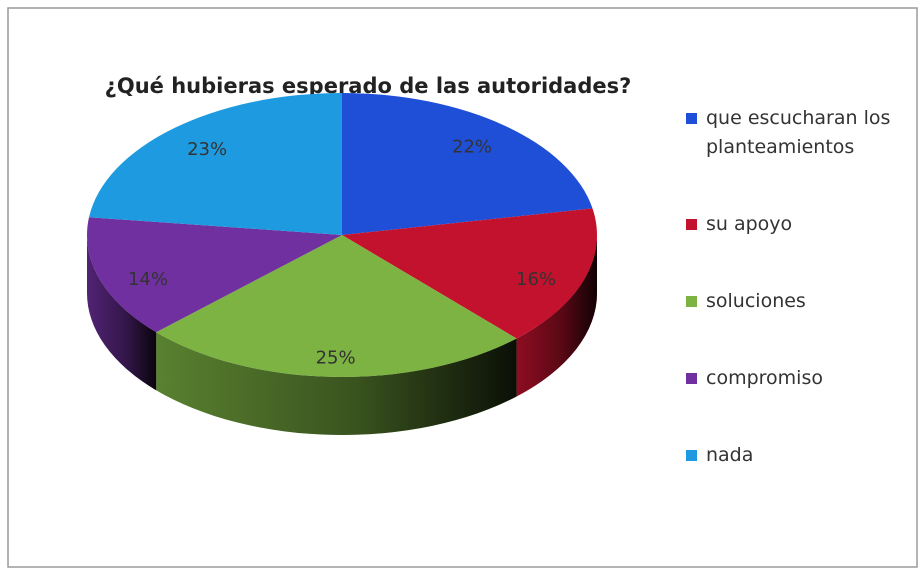  I want to click on legend-item: compromiso, so click(792, 378).